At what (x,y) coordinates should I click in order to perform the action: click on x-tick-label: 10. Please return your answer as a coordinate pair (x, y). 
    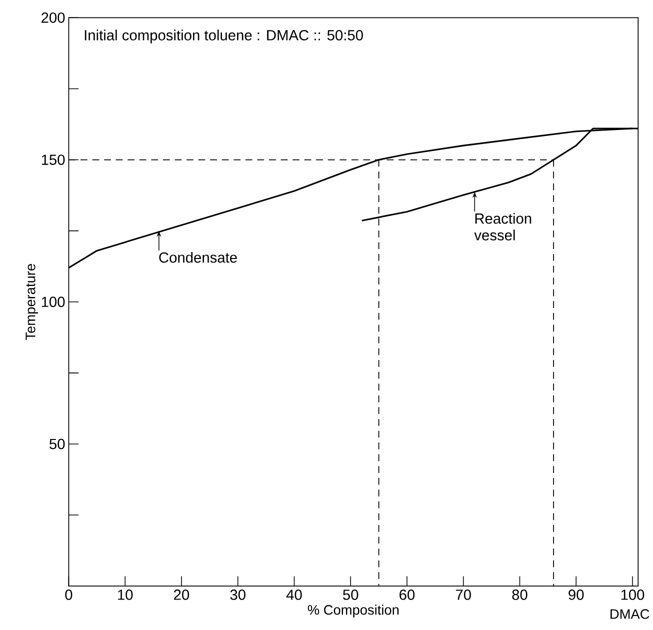
    Looking at the image, I should click on (125, 594).